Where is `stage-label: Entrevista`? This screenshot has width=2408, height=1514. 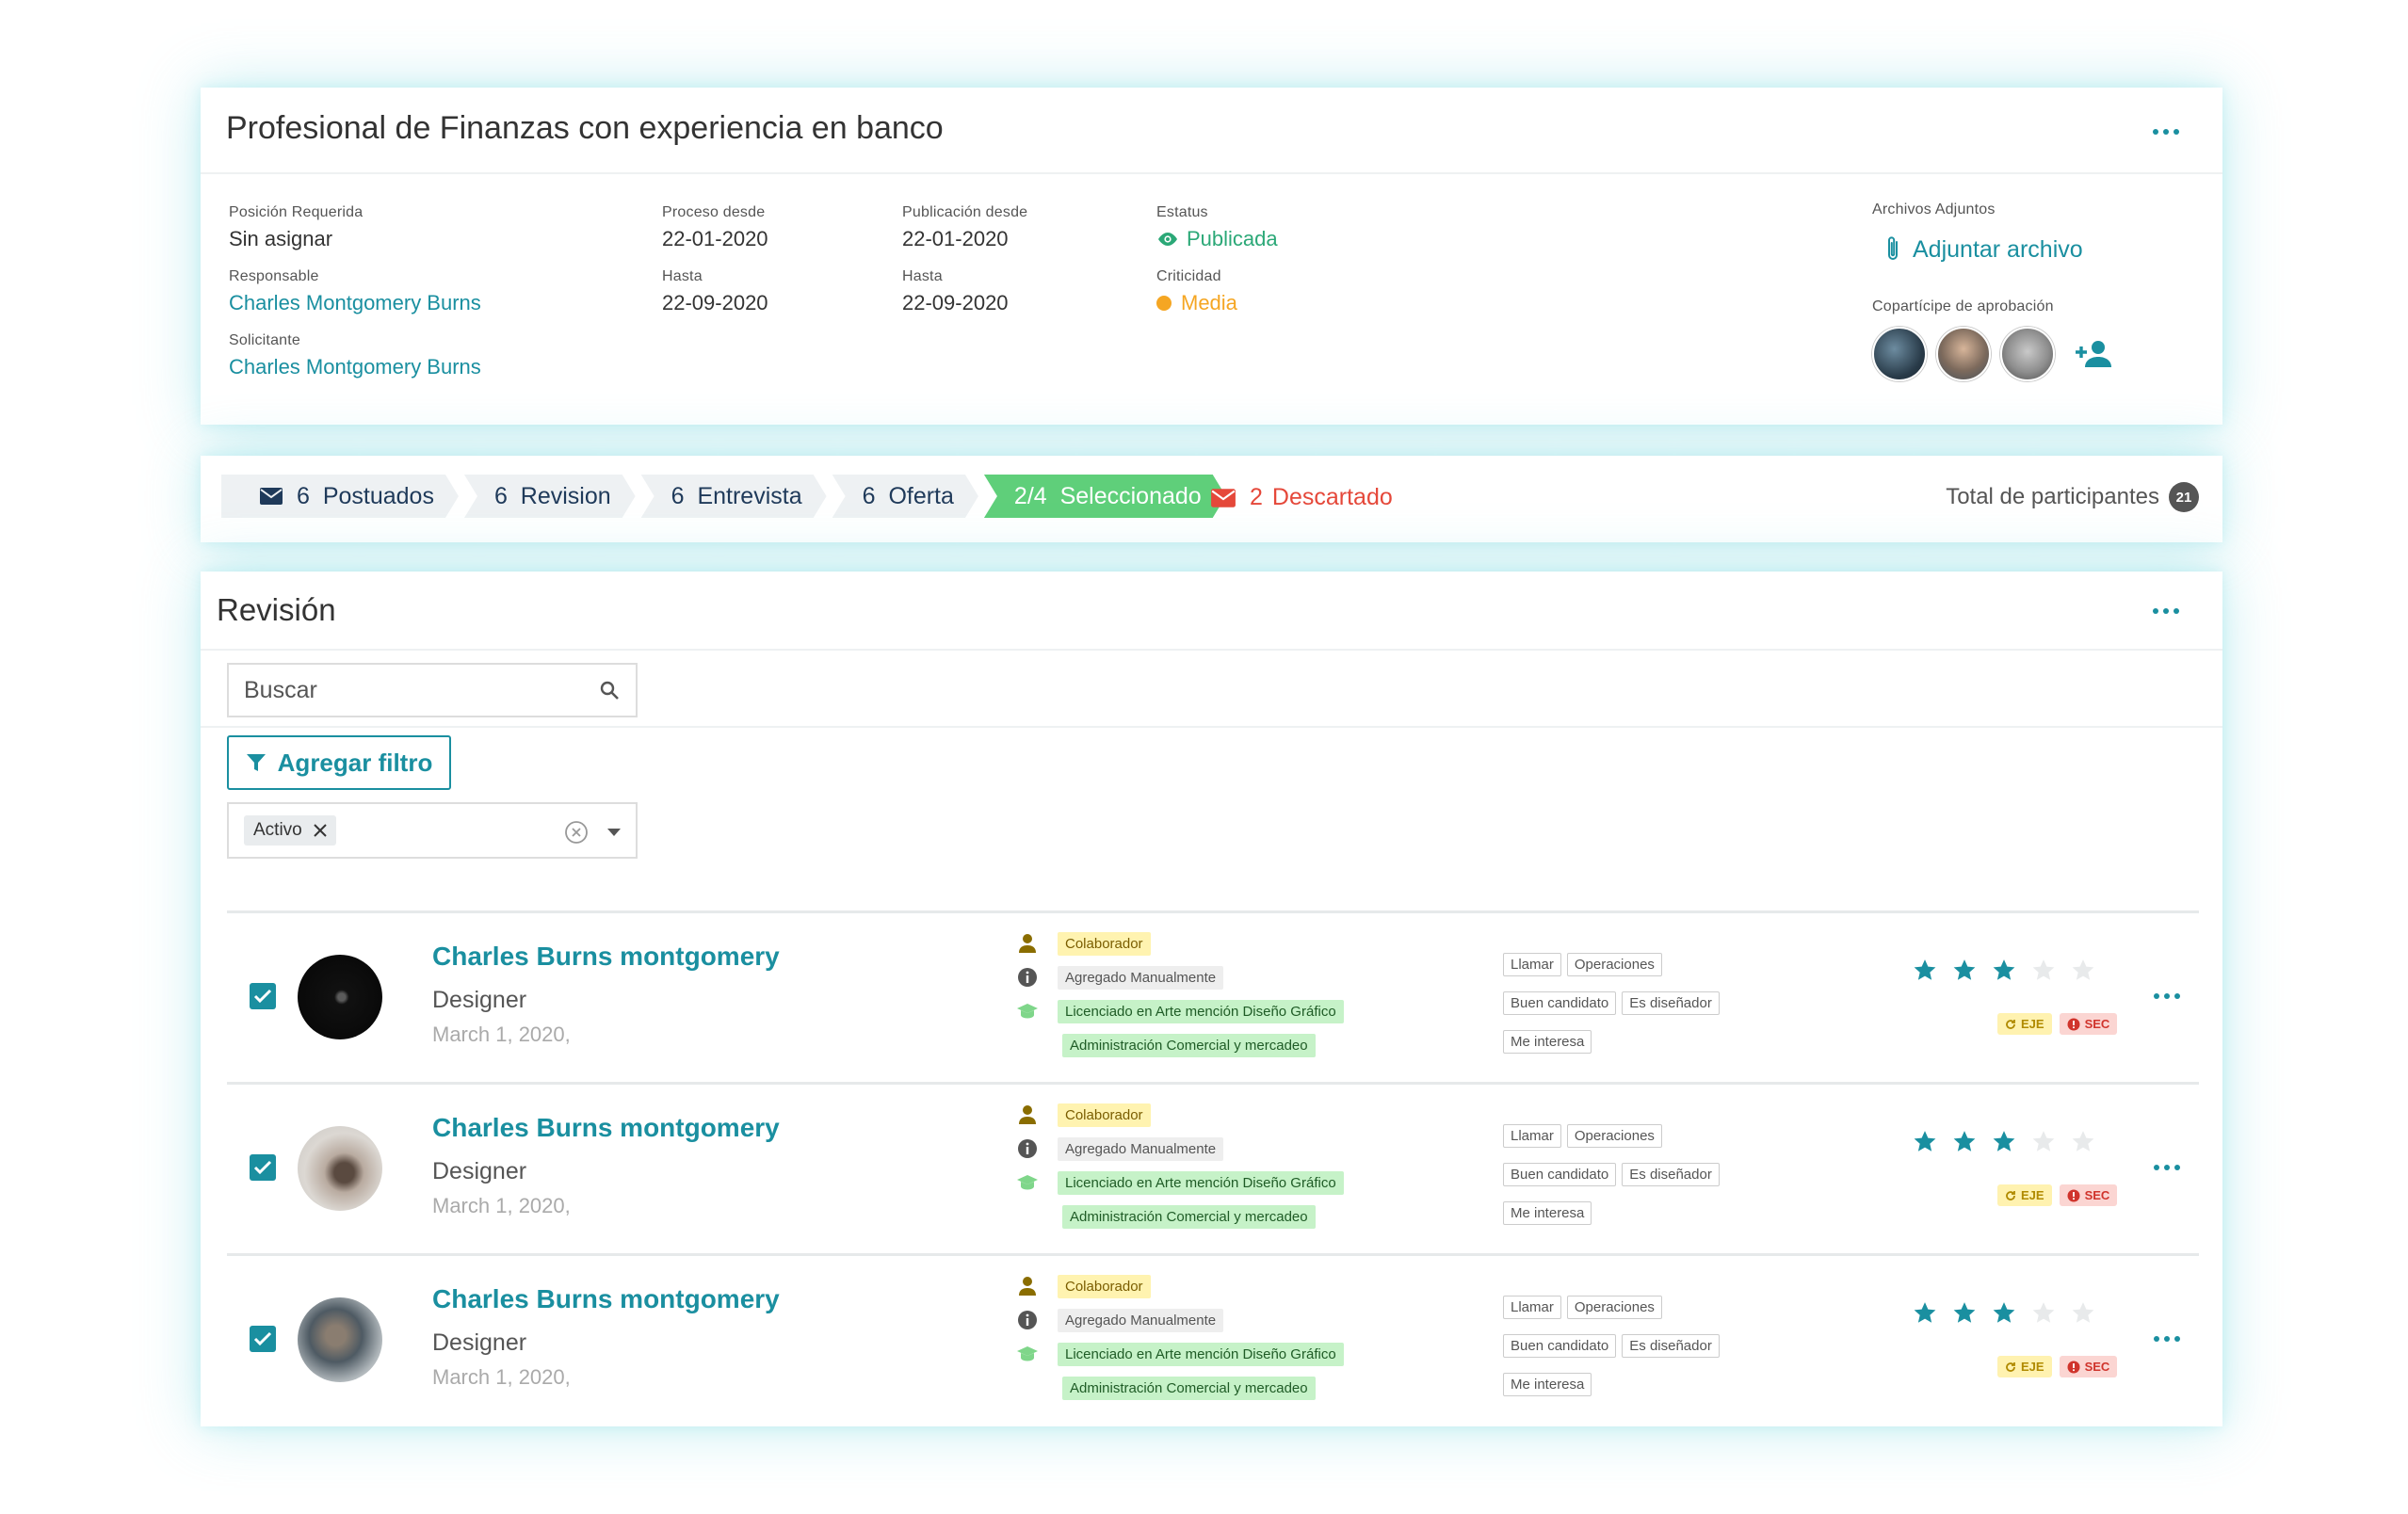
stage-label: Entrevista is located at coordinates (749, 495).